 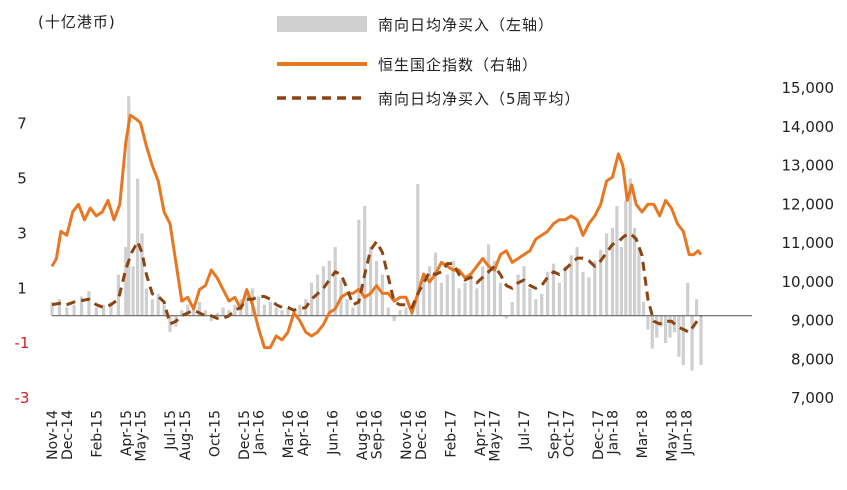 What do you see at coordinates (215, 433) in the screenshot?
I see `x-tick-label: Oct-15` at bounding box center [215, 433].